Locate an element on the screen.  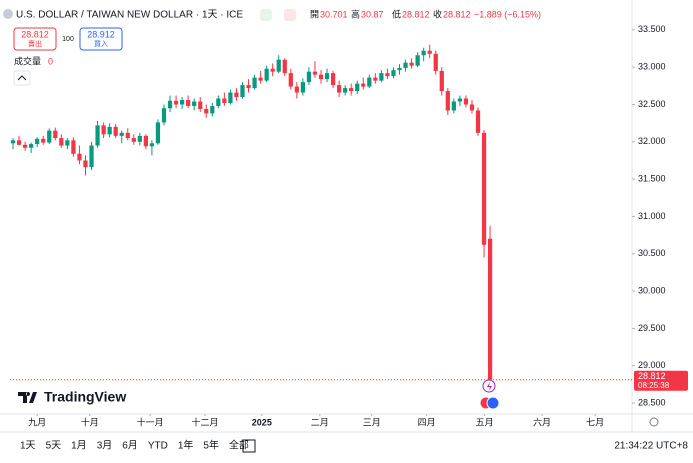
x-tick-label: 十二月 is located at coordinates (205, 421).